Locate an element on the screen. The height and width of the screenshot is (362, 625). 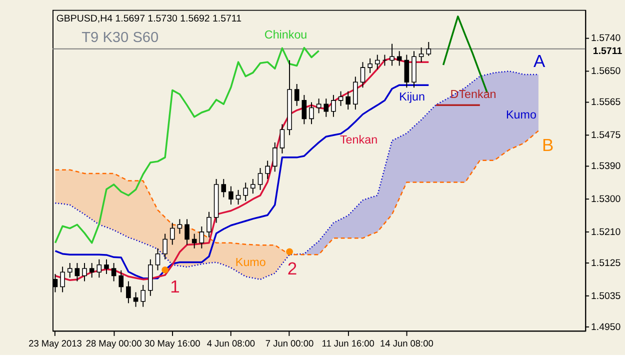
y-tick-label: 1.5300 is located at coordinates (606, 199).